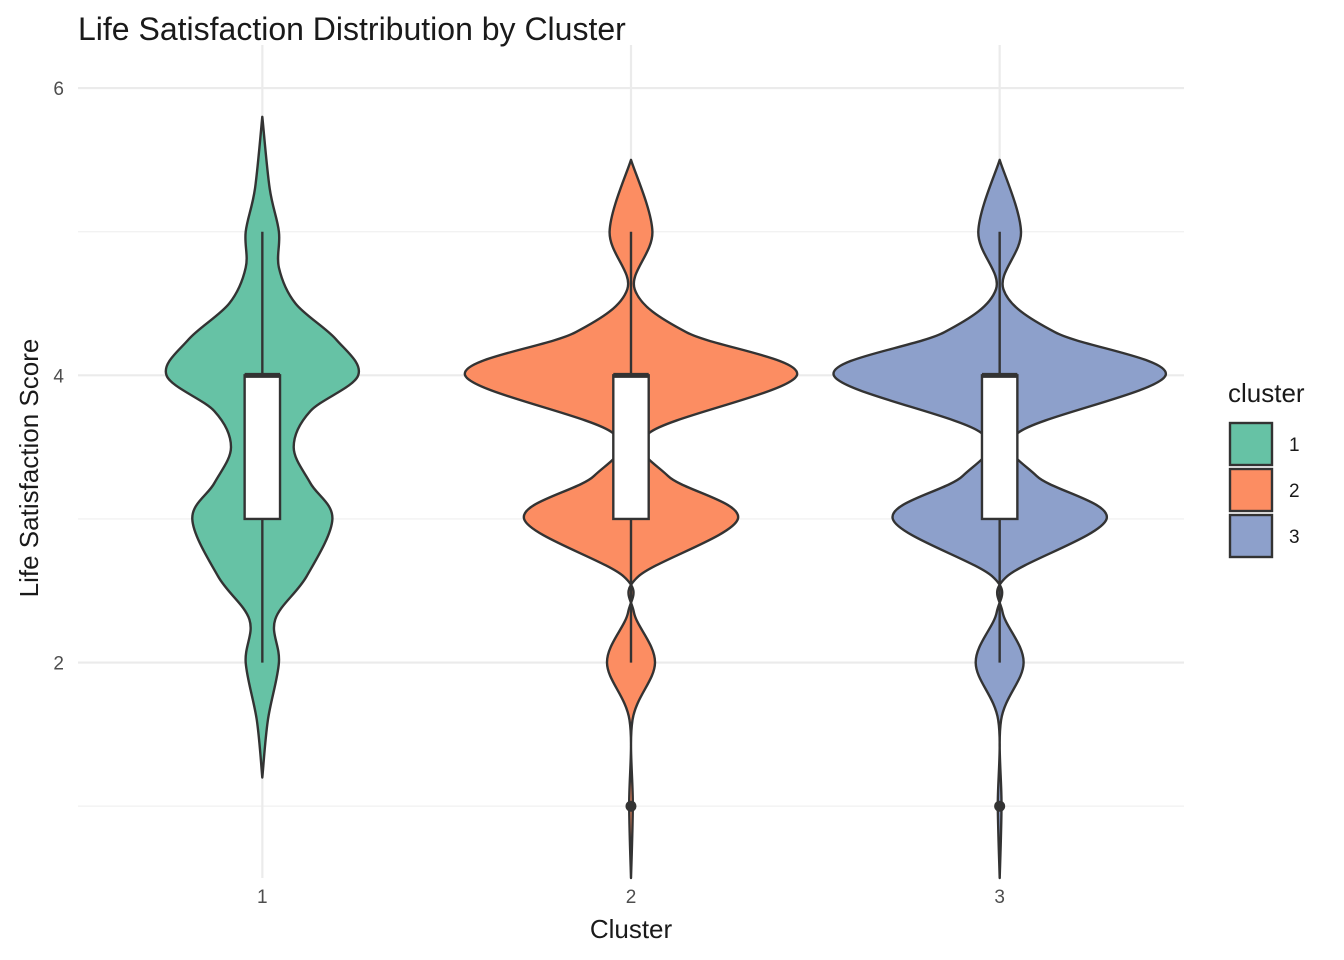  Describe the element at coordinates (1266, 393) in the screenshot. I see `legend-title: cluster` at that location.